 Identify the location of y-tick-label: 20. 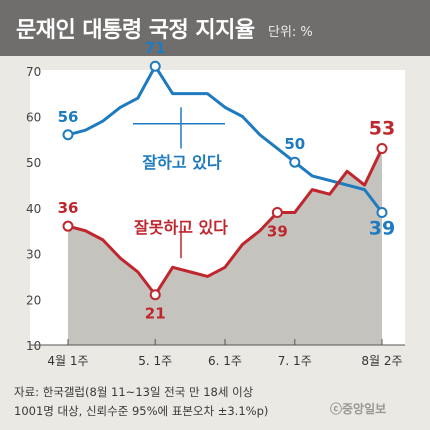
(33, 300).